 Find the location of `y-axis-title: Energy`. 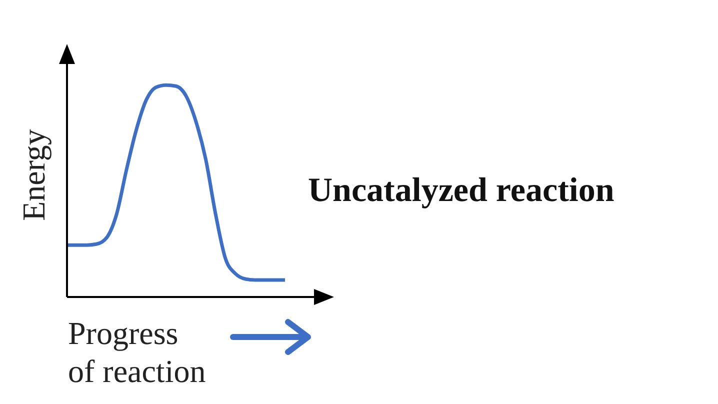

y-axis-title: Energy is located at coordinates (34, 175).